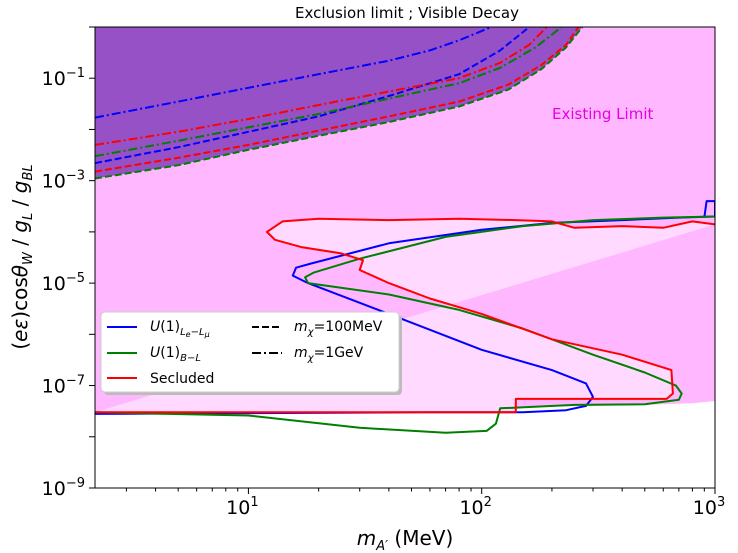 The width and height of the screenshot is (738, 553). What do you see at coordinates (63, 78) in the screenshot?
I see `y-tick-label-0: 10⁻¹` at bounding box center [63, 78].